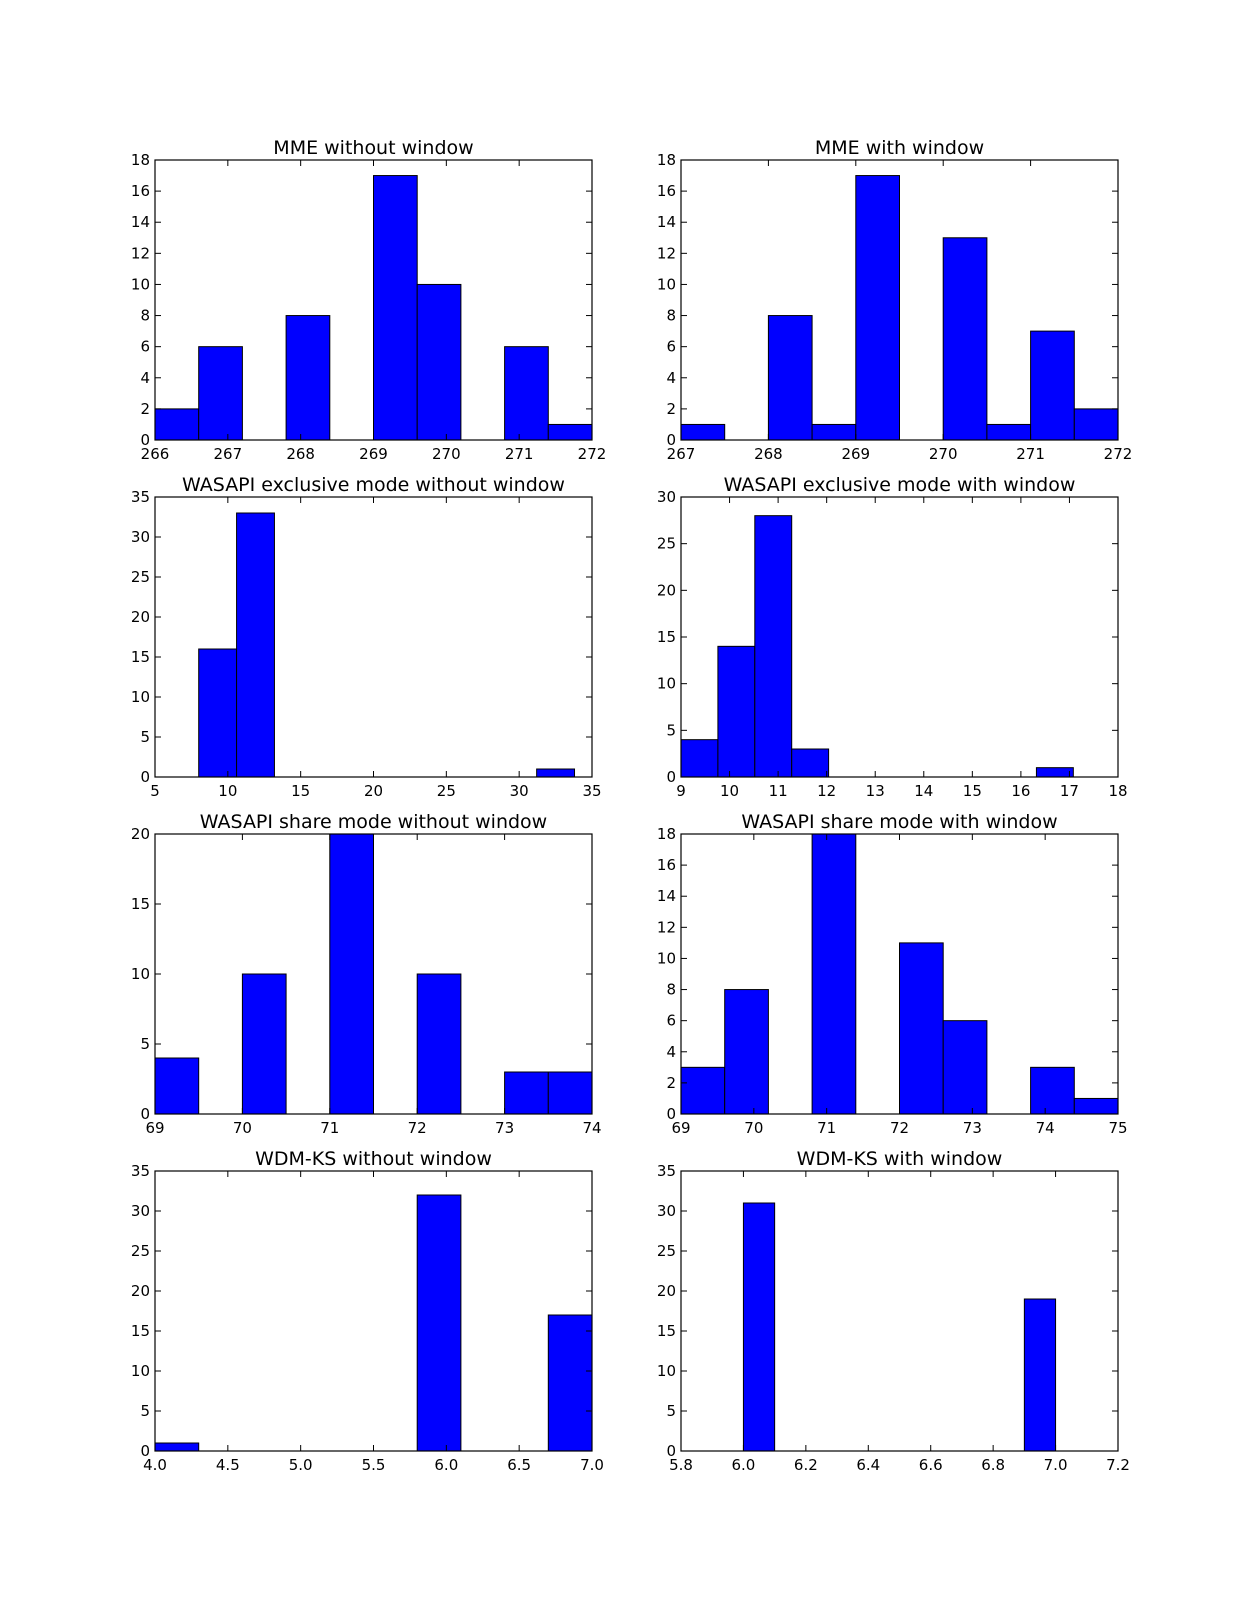 The image size is (1247, 1618). I want to click on y-tick-label: 20, so click(666, 590).